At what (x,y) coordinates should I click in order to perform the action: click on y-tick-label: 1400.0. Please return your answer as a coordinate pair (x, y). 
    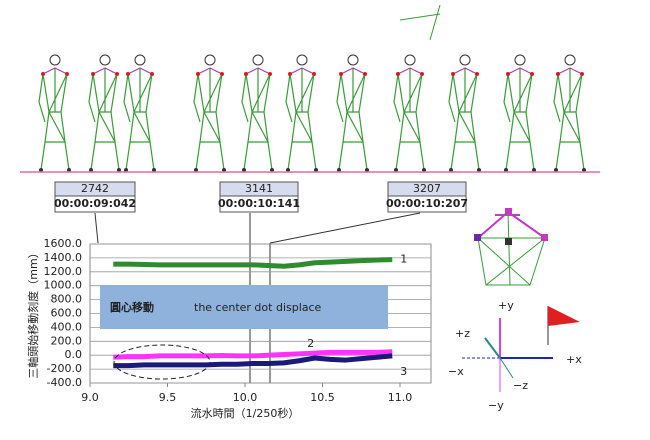
    Looking at the image, I should click on (63, 257).